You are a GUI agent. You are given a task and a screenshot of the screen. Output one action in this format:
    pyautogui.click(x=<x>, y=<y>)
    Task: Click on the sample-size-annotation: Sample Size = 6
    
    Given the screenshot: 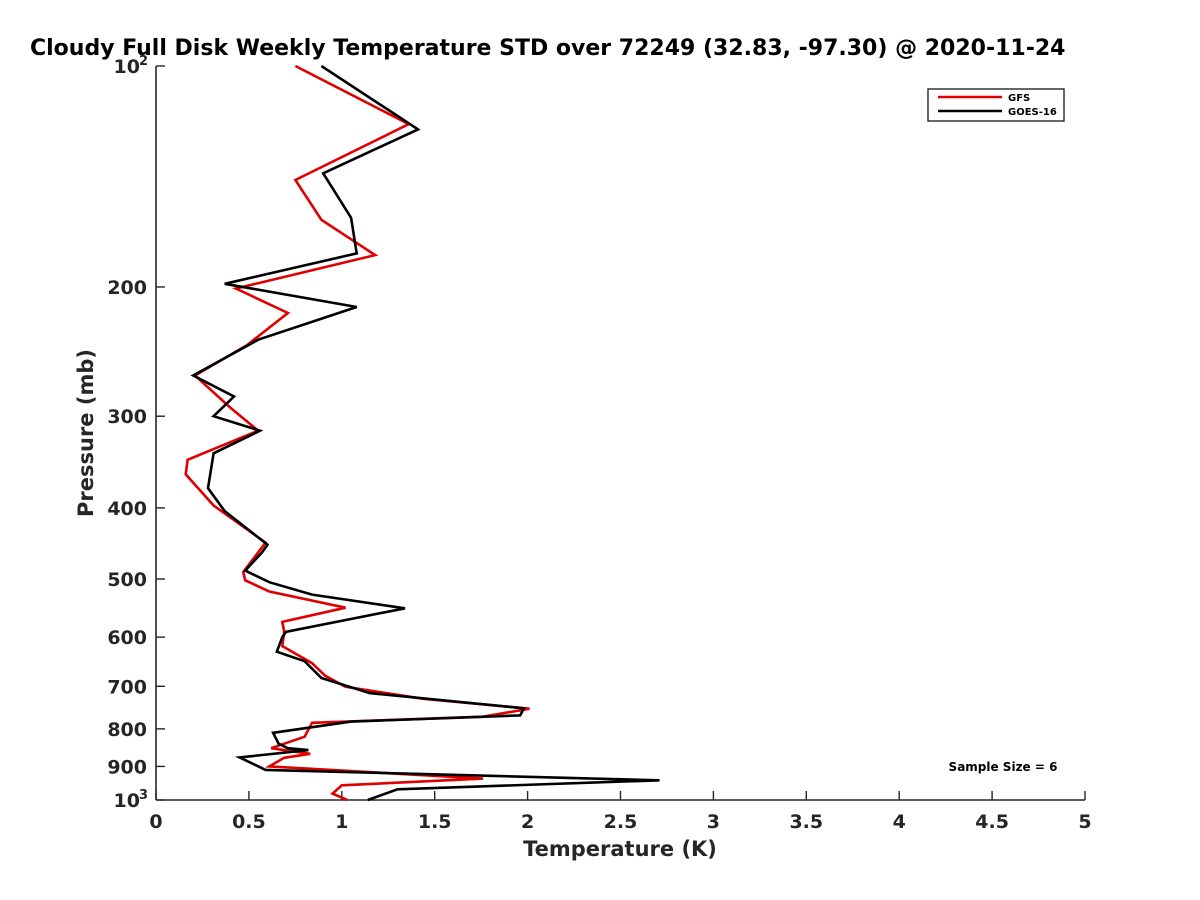 What is the action you would take?
    pyautogui.click(x=1003, y=767)
    